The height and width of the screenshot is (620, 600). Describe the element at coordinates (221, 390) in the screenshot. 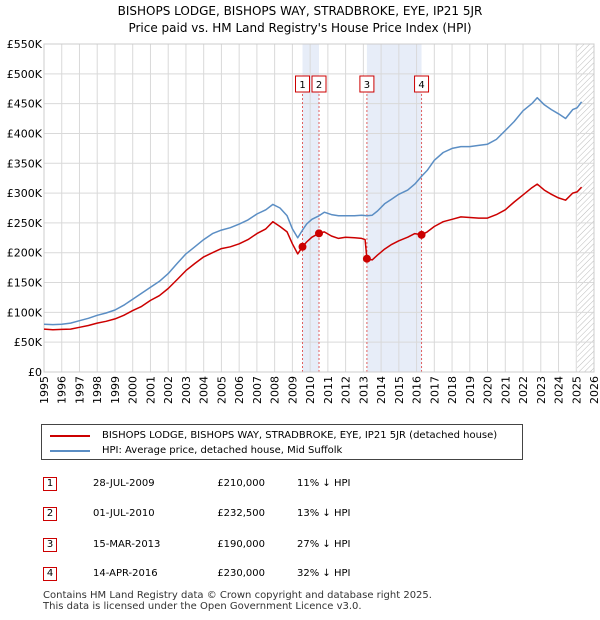

I see `x-tick-label: 2005` at that location.